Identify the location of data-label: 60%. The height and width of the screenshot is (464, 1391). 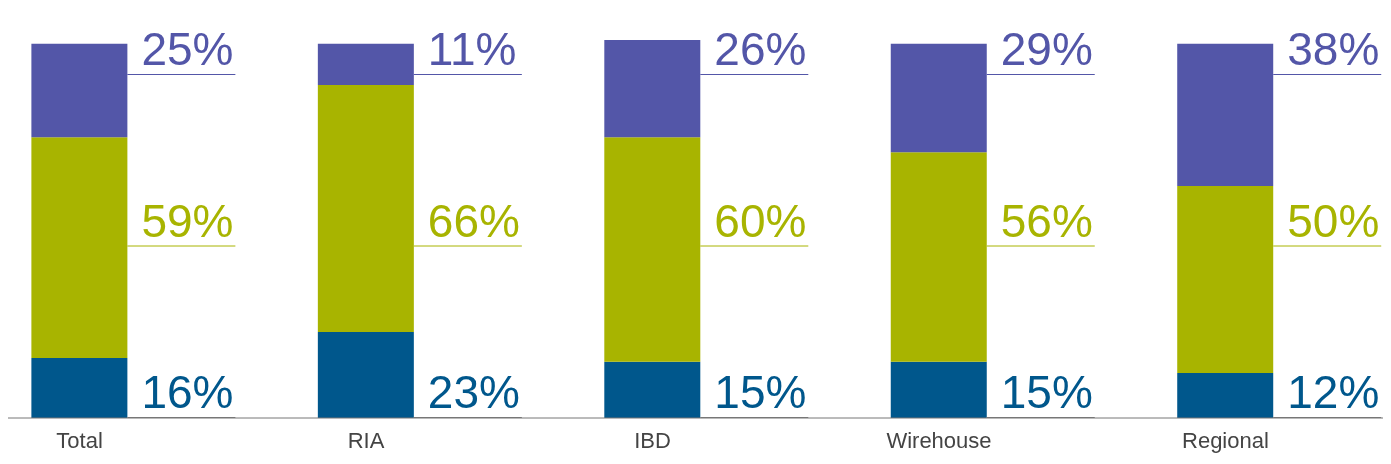
(760, 220).